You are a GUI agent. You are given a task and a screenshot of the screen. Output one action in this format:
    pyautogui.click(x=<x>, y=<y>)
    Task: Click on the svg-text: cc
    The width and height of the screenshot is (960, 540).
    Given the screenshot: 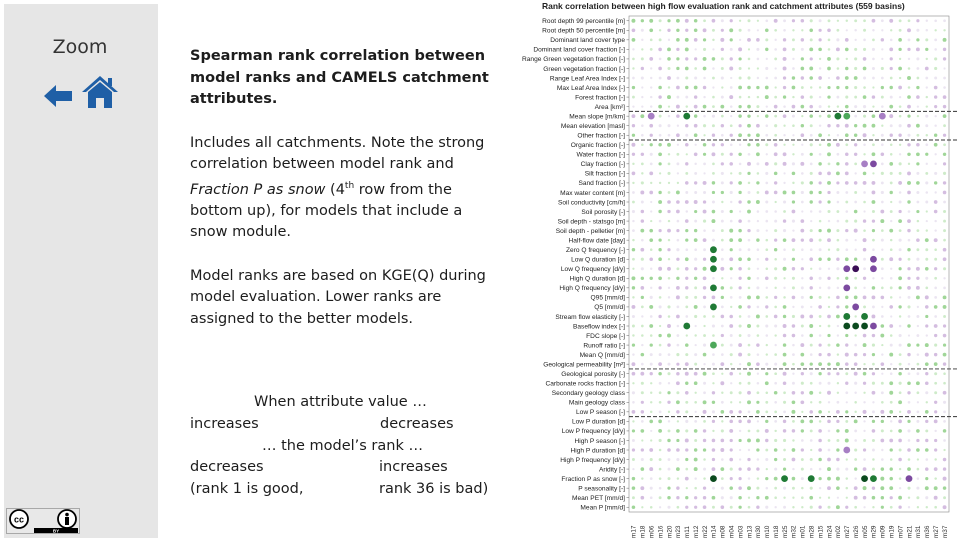 What is the action you would take?
    pyautogui.click(x=19, y=520)
    